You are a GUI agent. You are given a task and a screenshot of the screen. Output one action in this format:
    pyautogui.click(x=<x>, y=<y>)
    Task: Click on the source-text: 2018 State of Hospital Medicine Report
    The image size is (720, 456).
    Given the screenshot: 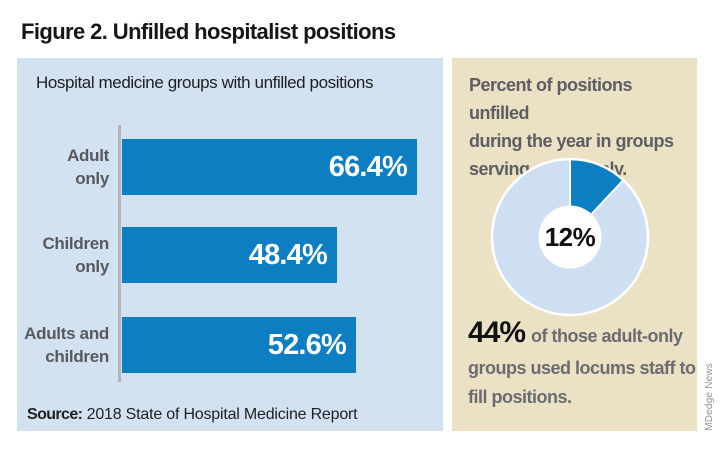 What is the action you would take?
    pyautogui.click(x=220, y=414)
    